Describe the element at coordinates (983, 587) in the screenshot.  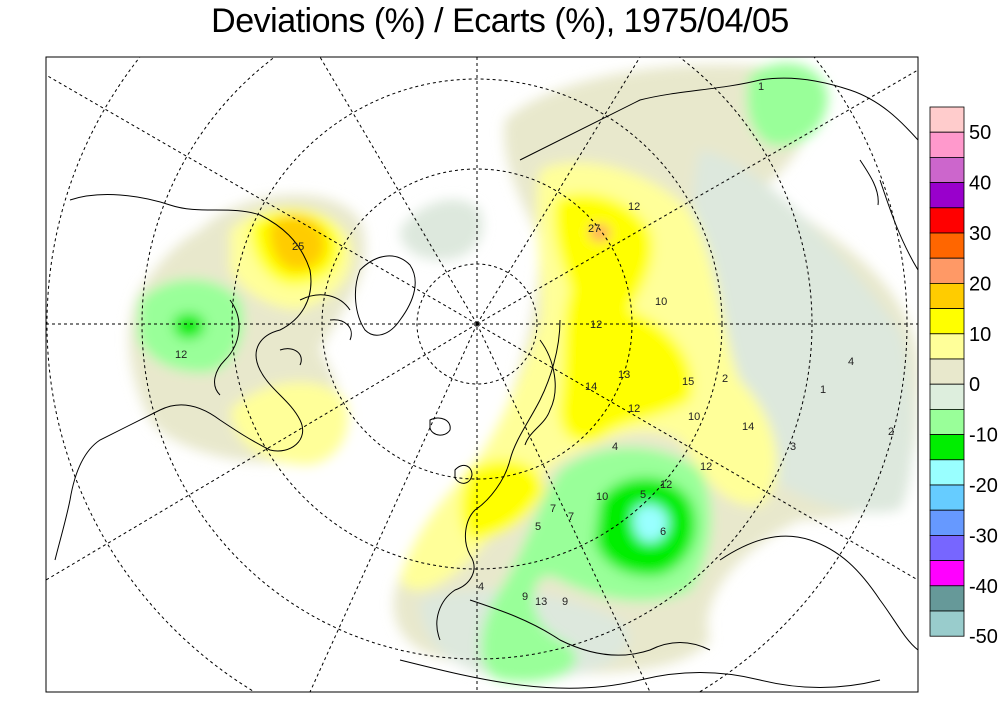
I see `legend-tick-label: -40` at that location.